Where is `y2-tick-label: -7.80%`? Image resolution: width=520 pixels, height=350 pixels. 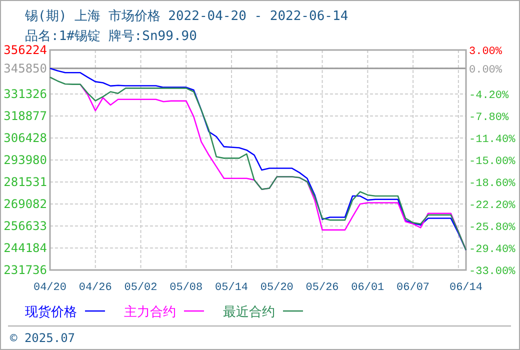 y2-tick-label: -7.80% is located at coordinates (489, 118).